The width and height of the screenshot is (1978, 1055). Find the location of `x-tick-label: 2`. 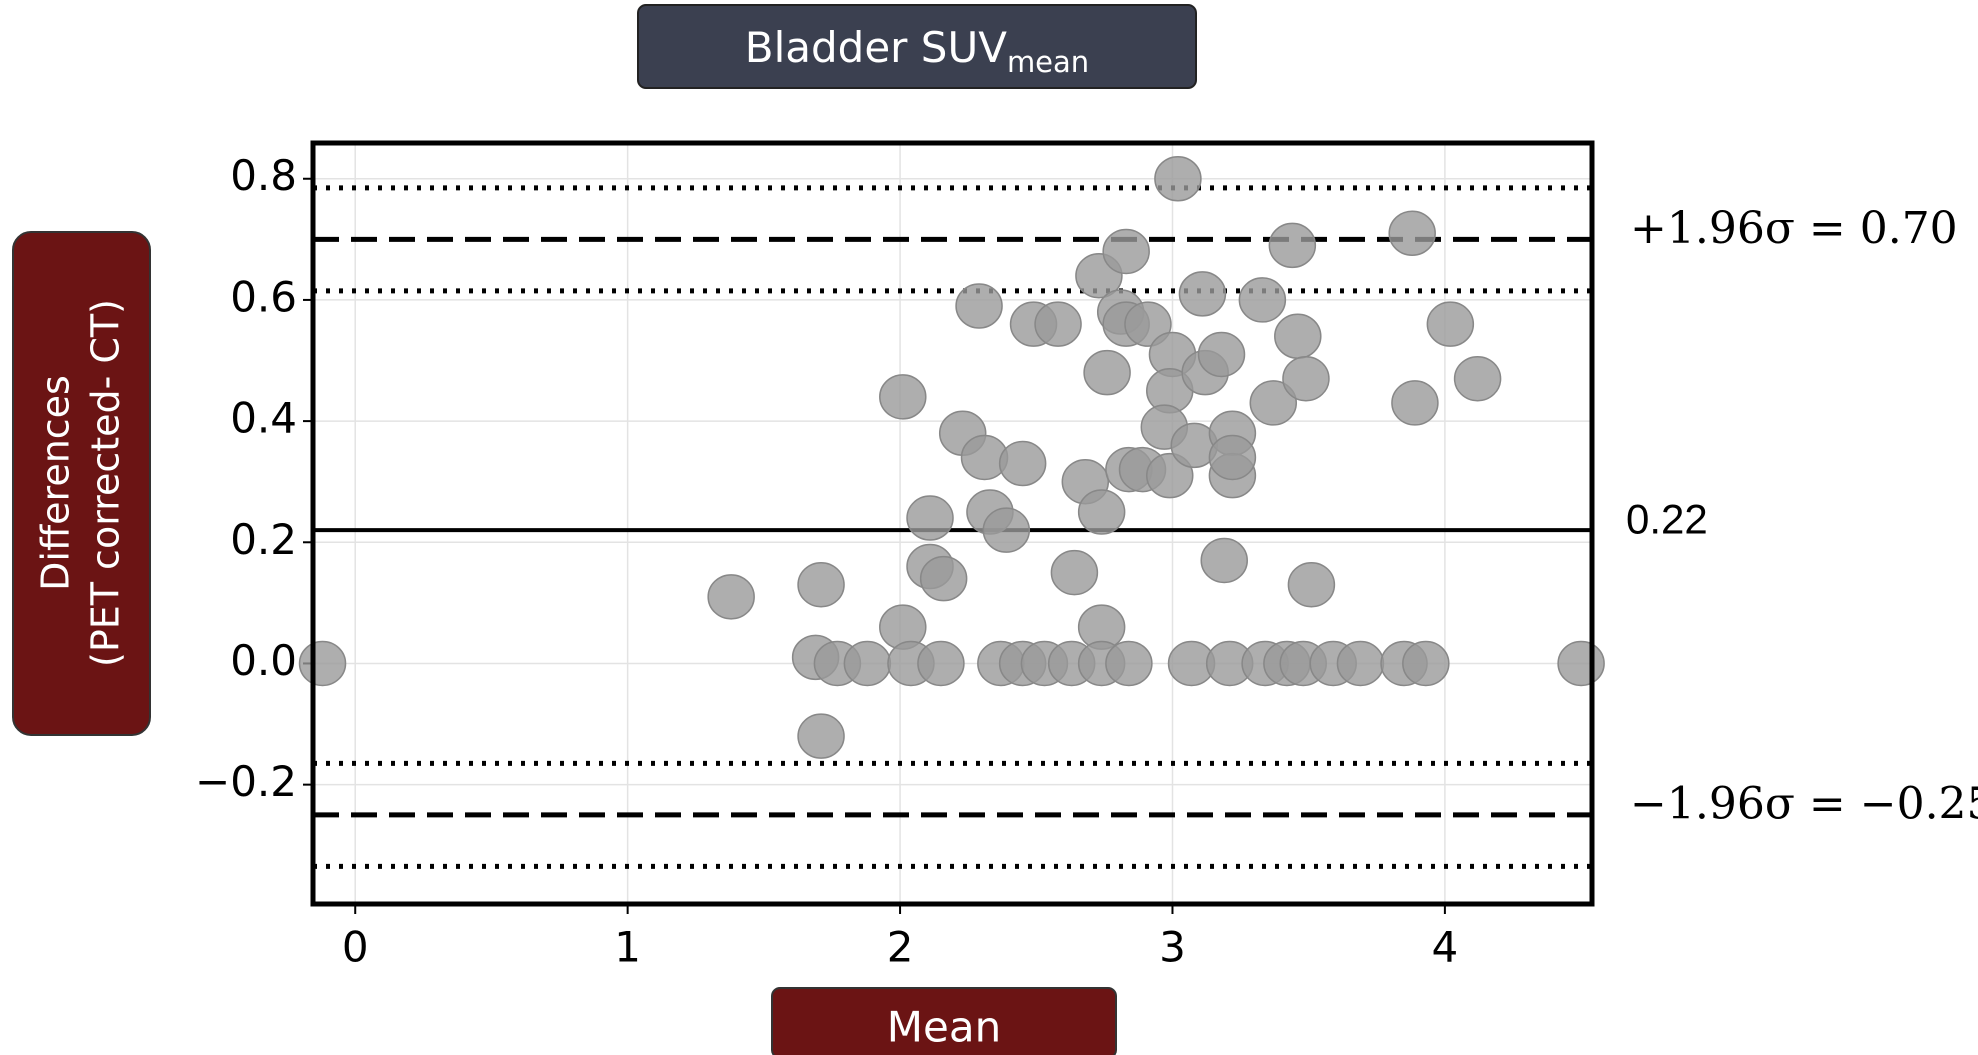

x-tick-label: 2 is located at coordinates (900, 947).